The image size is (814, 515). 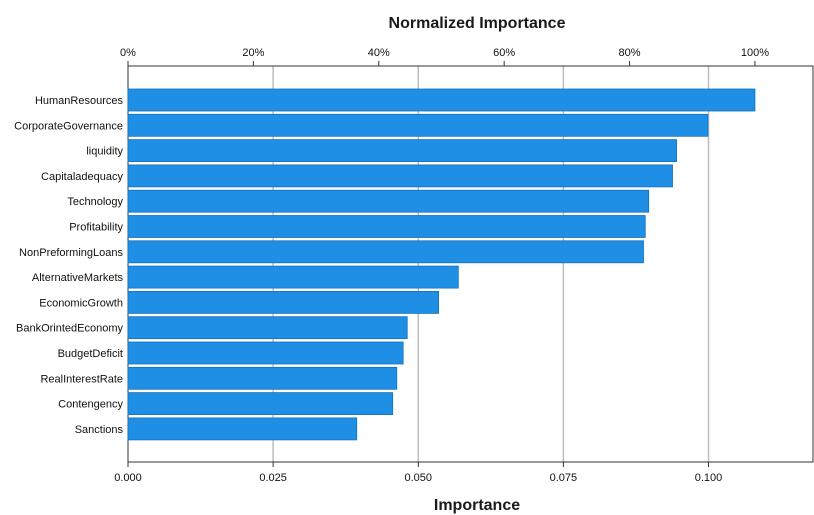 I want to click on category-label: Sanctions, so click(x=99, y=430).